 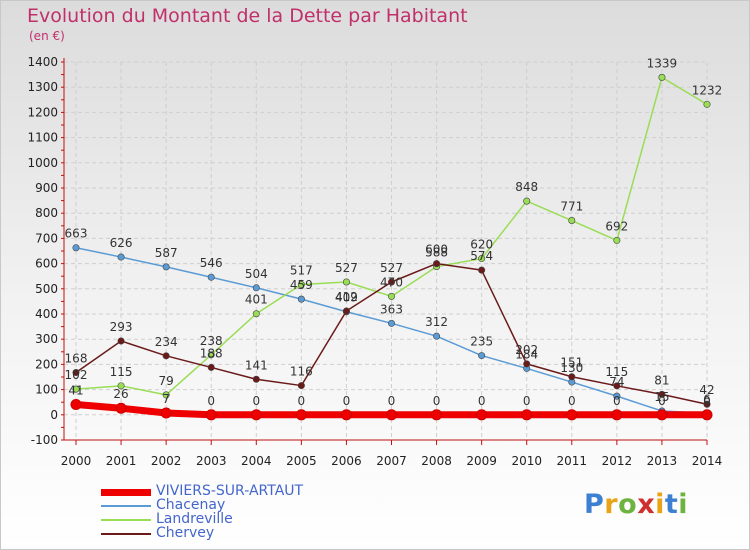 I want to click on chart-unit-label: (en €), so click(x=47, y=36).